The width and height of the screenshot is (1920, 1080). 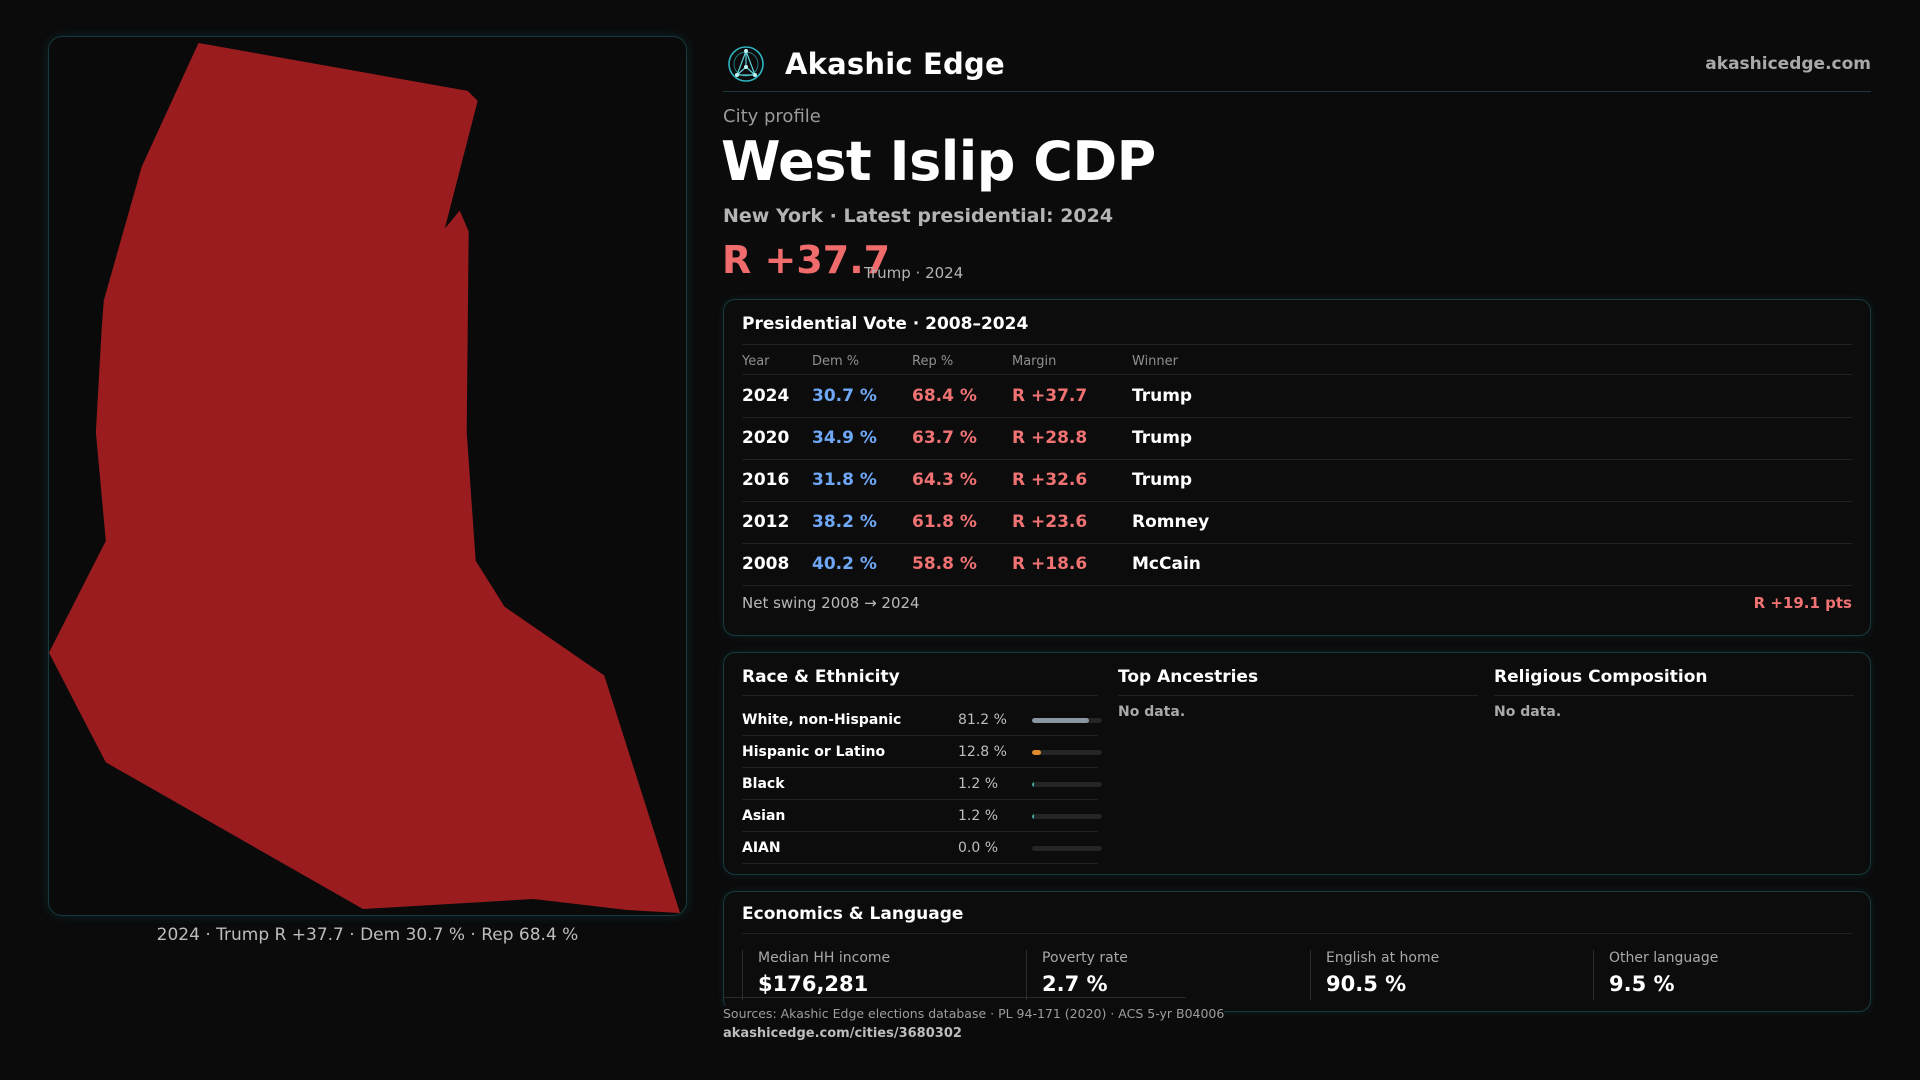 What do you see at coordinates (978, 848) in the screenshot?
I see `race-pct: 0.0 %` at bounding box center [978, 848].